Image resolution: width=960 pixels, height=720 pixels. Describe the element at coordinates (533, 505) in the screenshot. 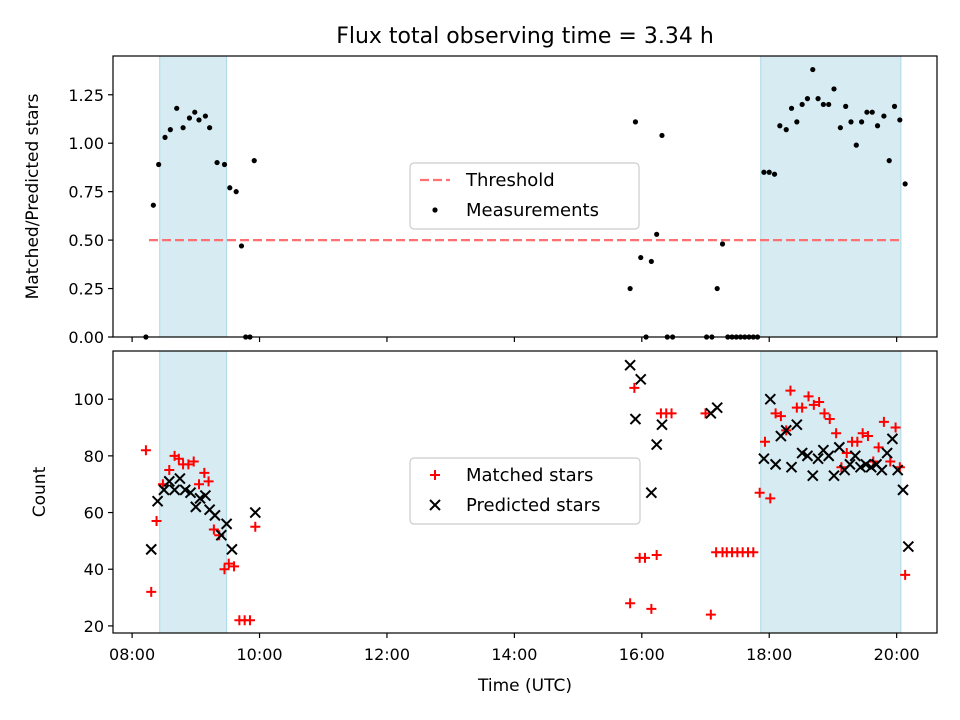

I see `legend-entry-label: Predicted stars` at that location.